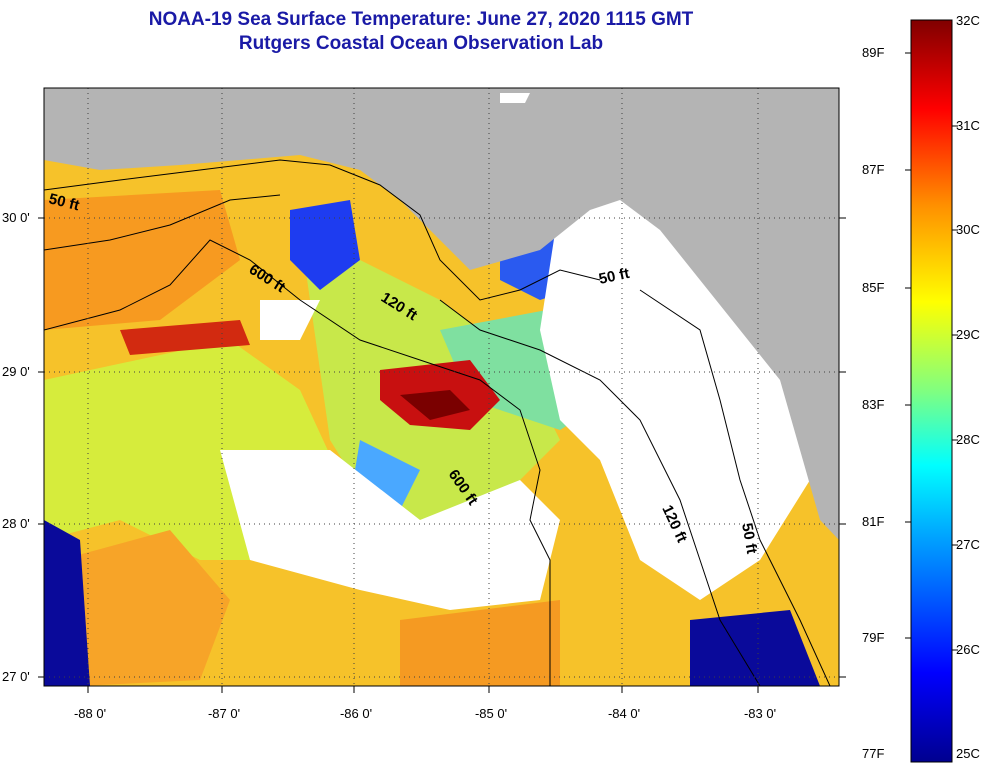 This screenshot has width=992, height=770. What do you see at coordinates (16, 523) in the screenshot?
I see `lat-label: 28 0'` at bounding box center [16, 523].